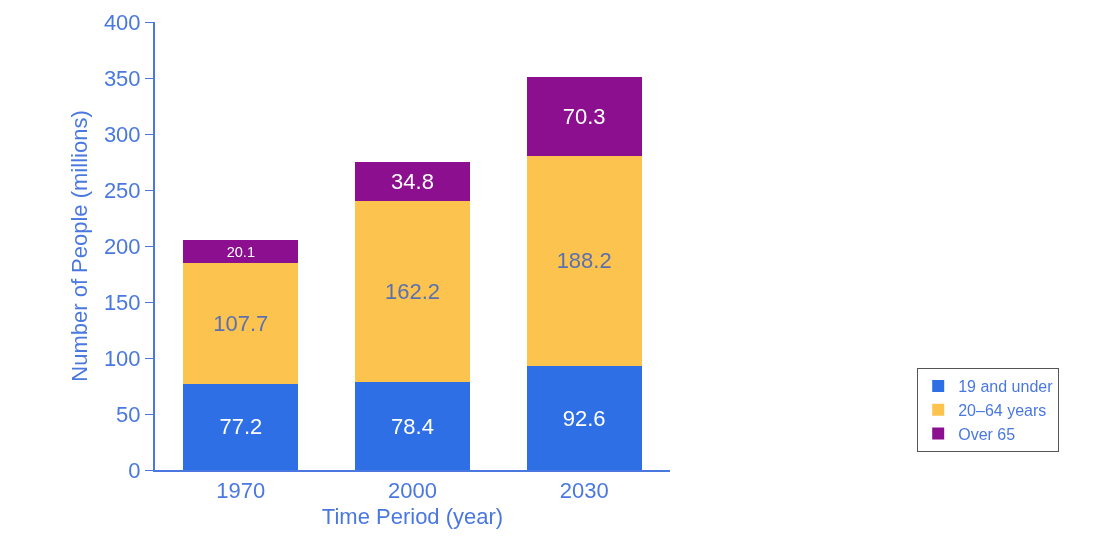 This screenshot has height=544, width=1093. Describe the element at coordinates (412, 516) in the screenshot. I see `x-axis-title: Time Period (year)` at that location.